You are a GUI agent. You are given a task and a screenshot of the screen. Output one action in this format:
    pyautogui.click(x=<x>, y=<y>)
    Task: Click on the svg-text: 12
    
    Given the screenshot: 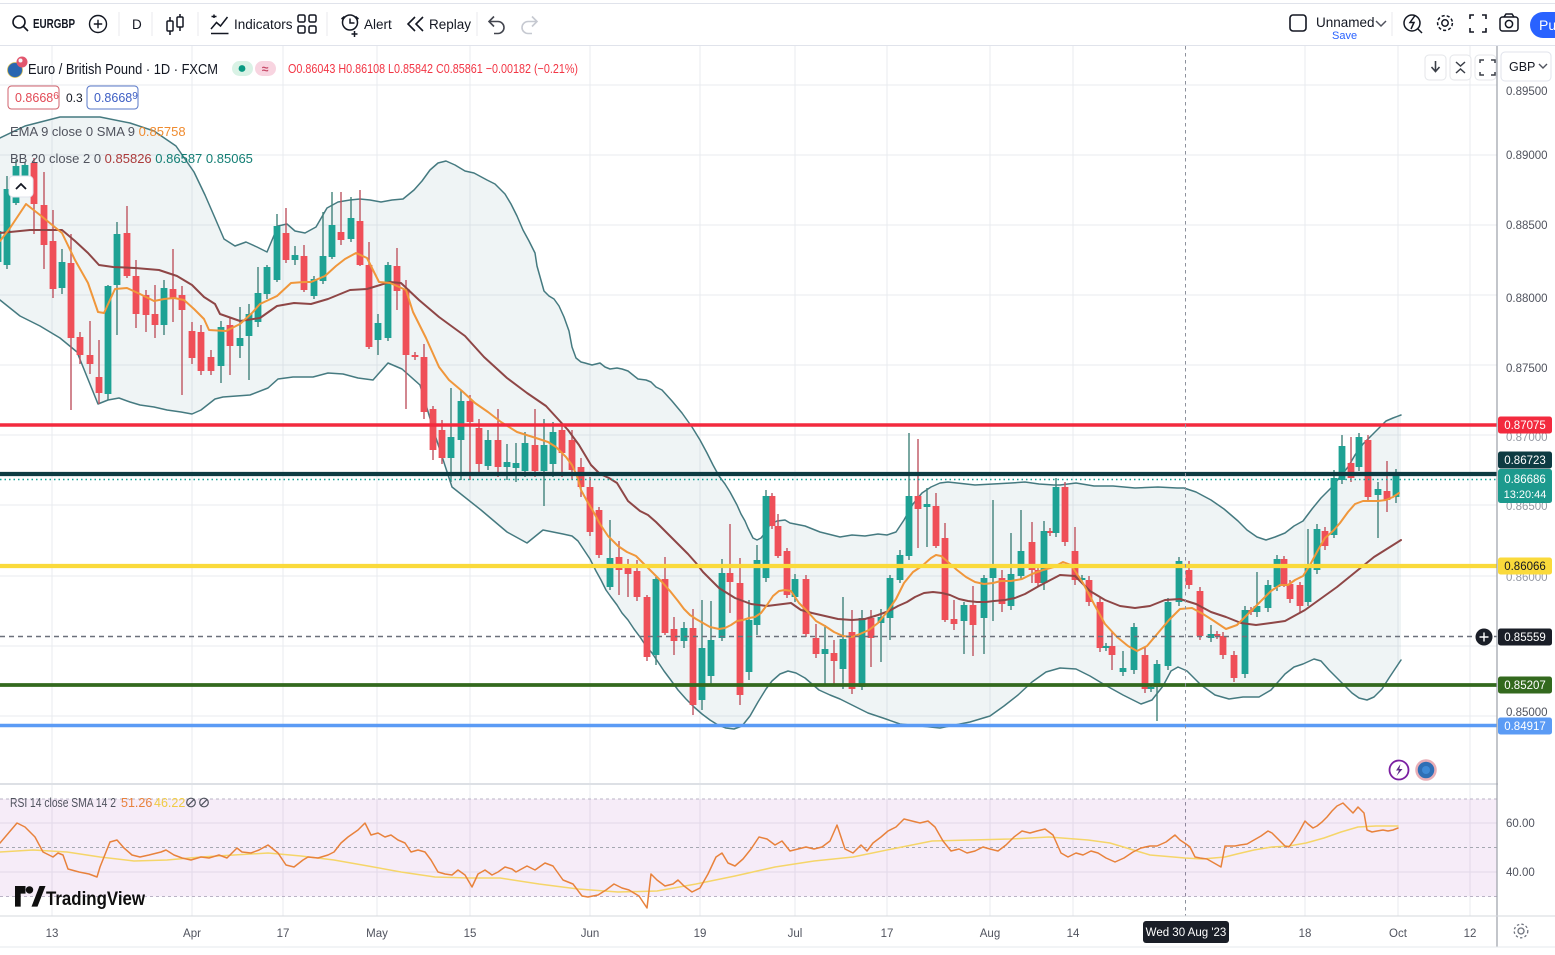 What is the action you would take?
    pyautogui.click(x=1470, y=934)
    